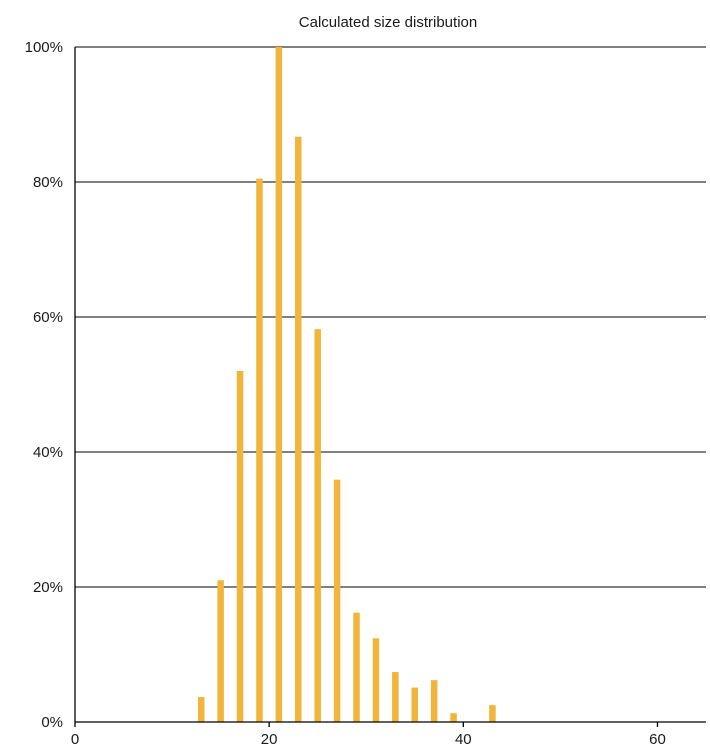 The width and height of the screenshot is (710, 755). I want to click on y-tick-label: 0%, so click(52, 722).